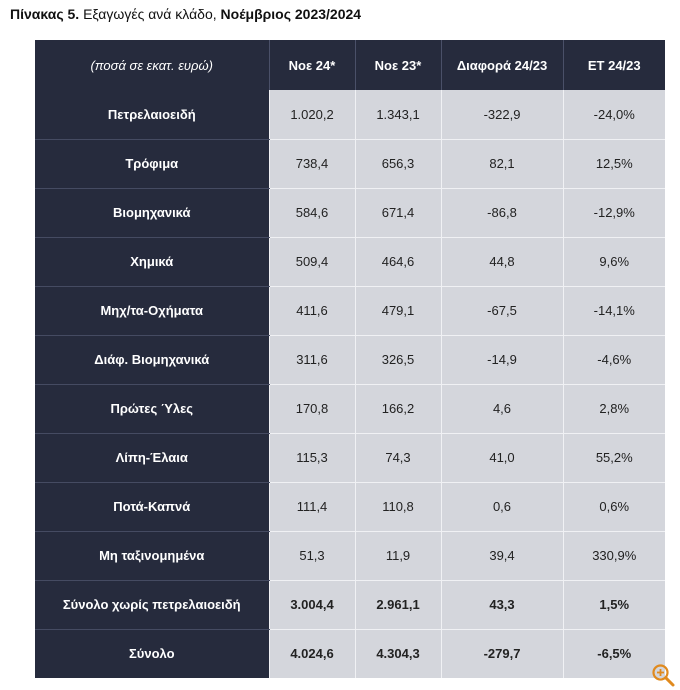 This screenshot has height=690, width=680. What do you see at coordinates (397, 556) in the screenshot?
I see `table-cell: 11,9` at bounding box center [397, 556].